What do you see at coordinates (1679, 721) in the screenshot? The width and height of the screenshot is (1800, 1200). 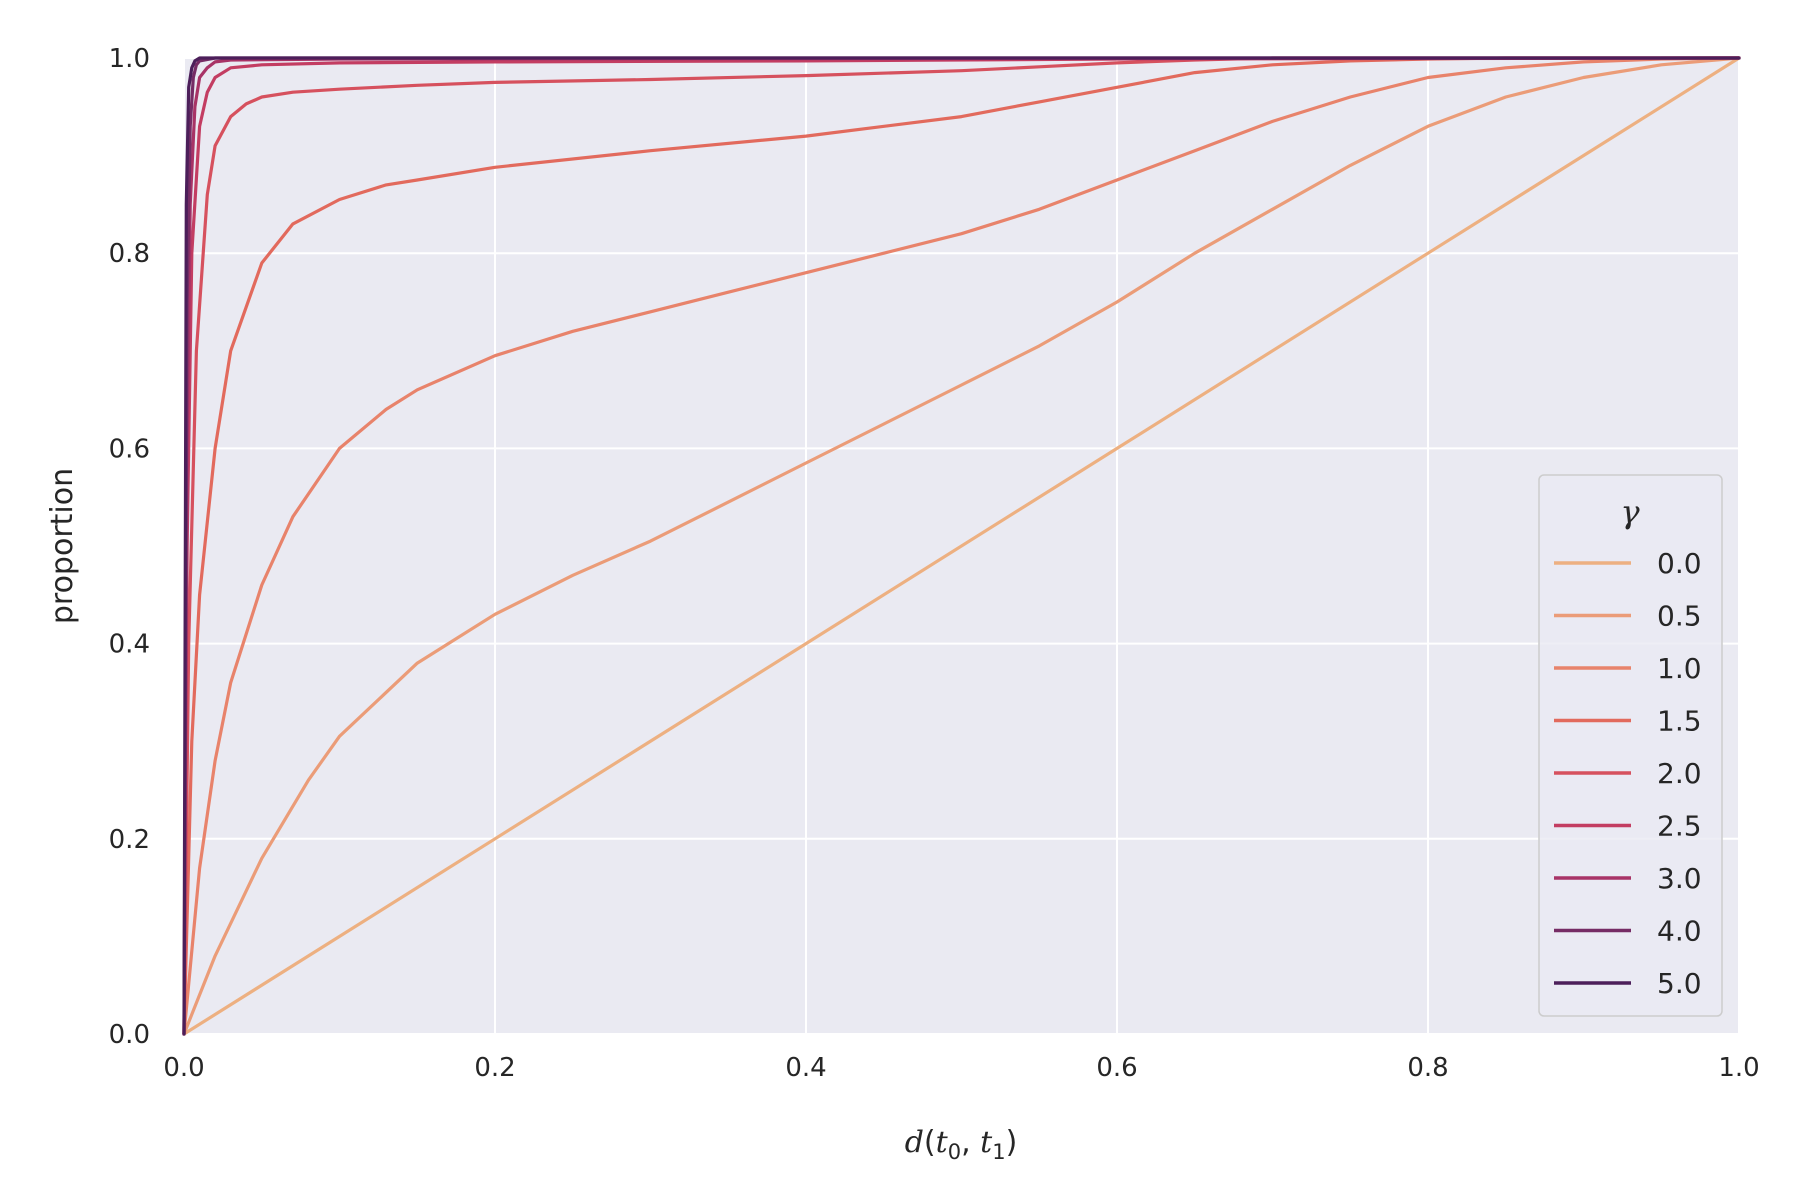 I see `legend-entry: 1.5` at bounding box center [1679, 721].